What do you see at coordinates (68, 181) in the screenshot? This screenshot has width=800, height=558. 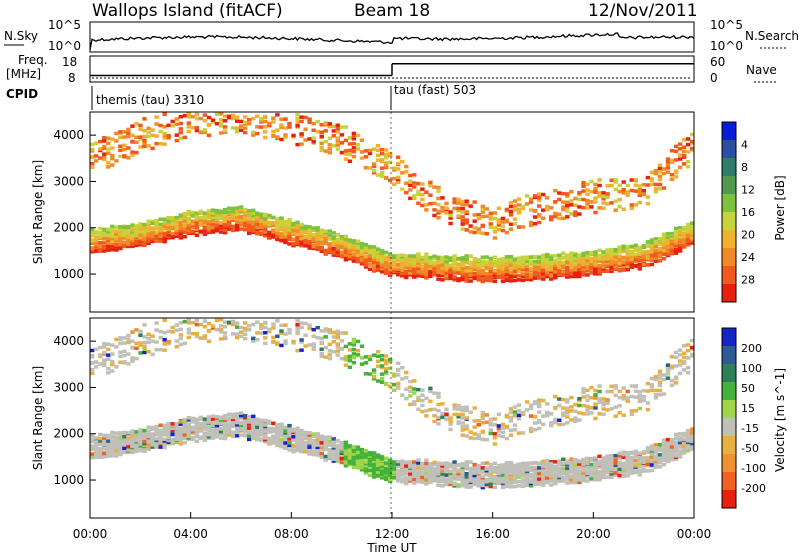 I see `power-ytick-label: 3000` at bounding box center [68, 181].